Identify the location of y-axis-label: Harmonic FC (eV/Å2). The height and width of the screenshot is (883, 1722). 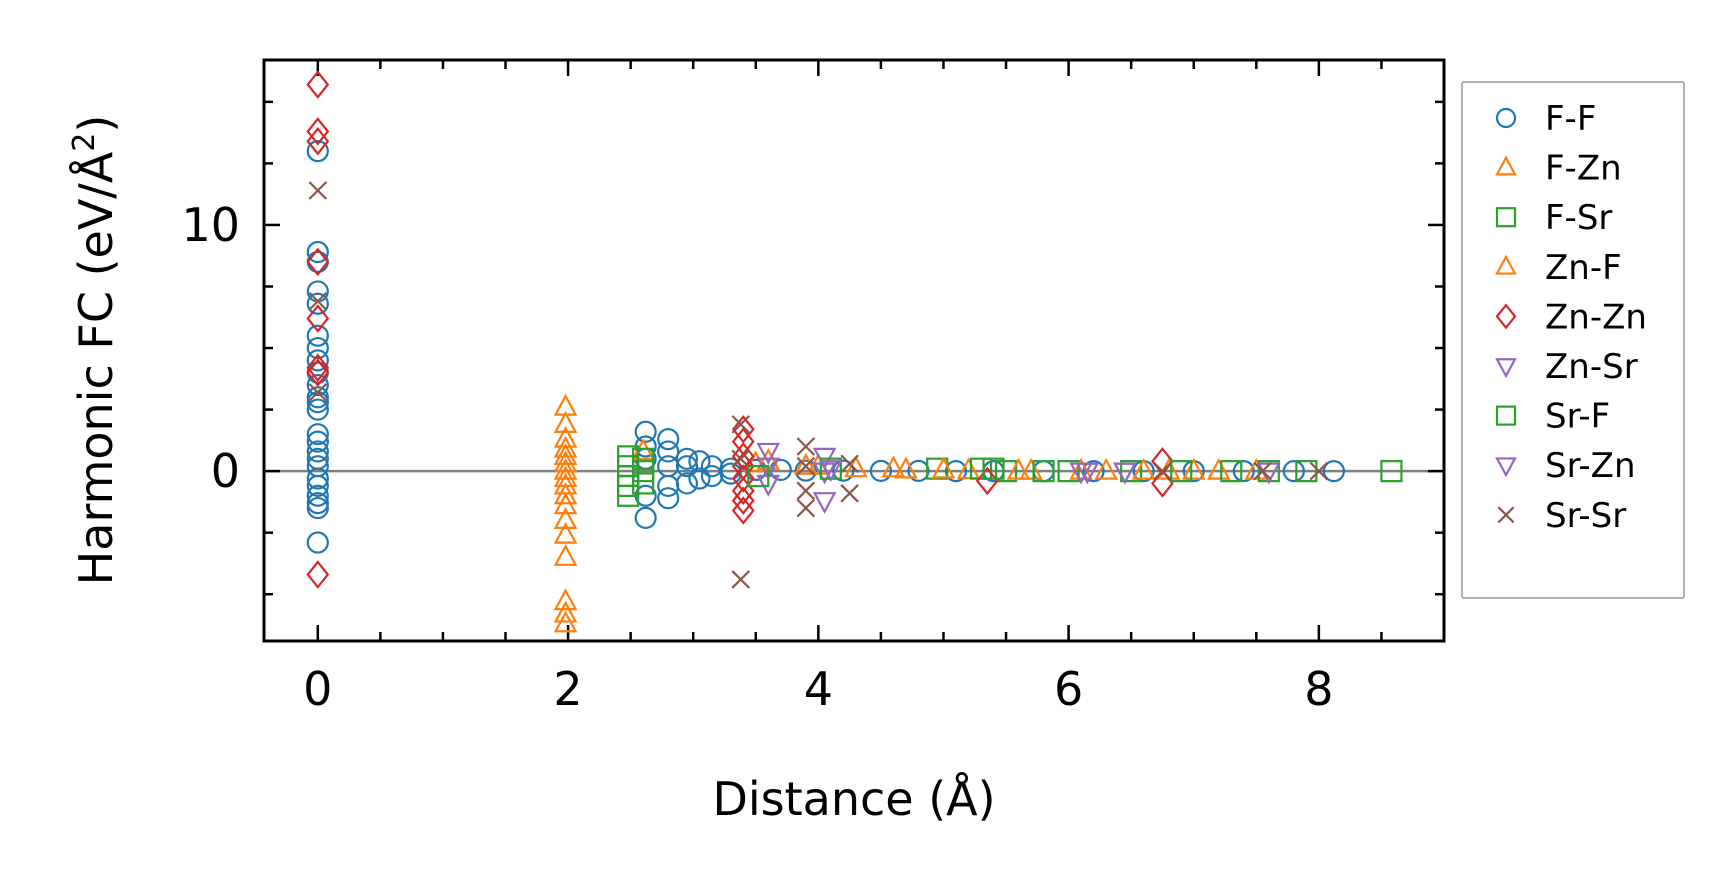
(95, 350).